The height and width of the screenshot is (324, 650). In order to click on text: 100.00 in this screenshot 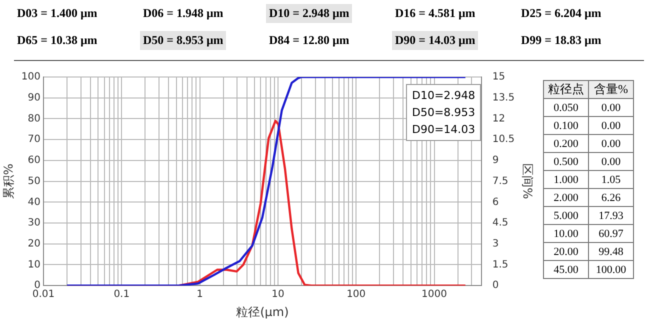, I will do `click(611, 269)`.